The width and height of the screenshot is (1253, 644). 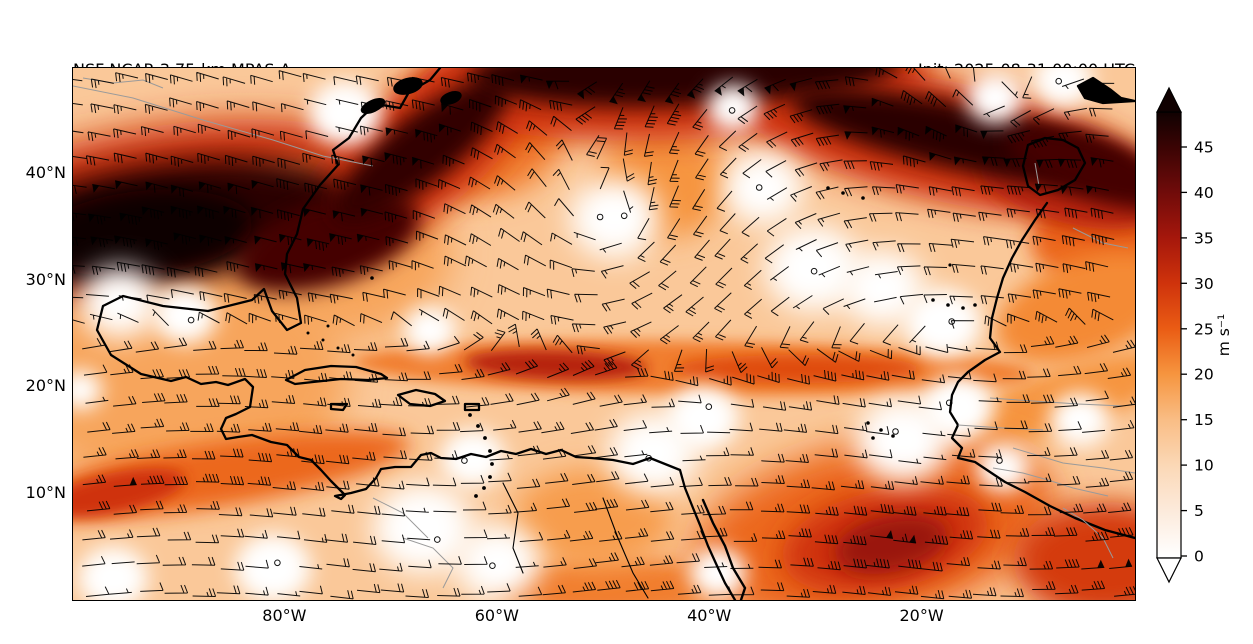 What do you see at coordinates (284, 615) in the screenshot?
I see `lon-tick-label: 80°W` at bounding box center [284, 615].